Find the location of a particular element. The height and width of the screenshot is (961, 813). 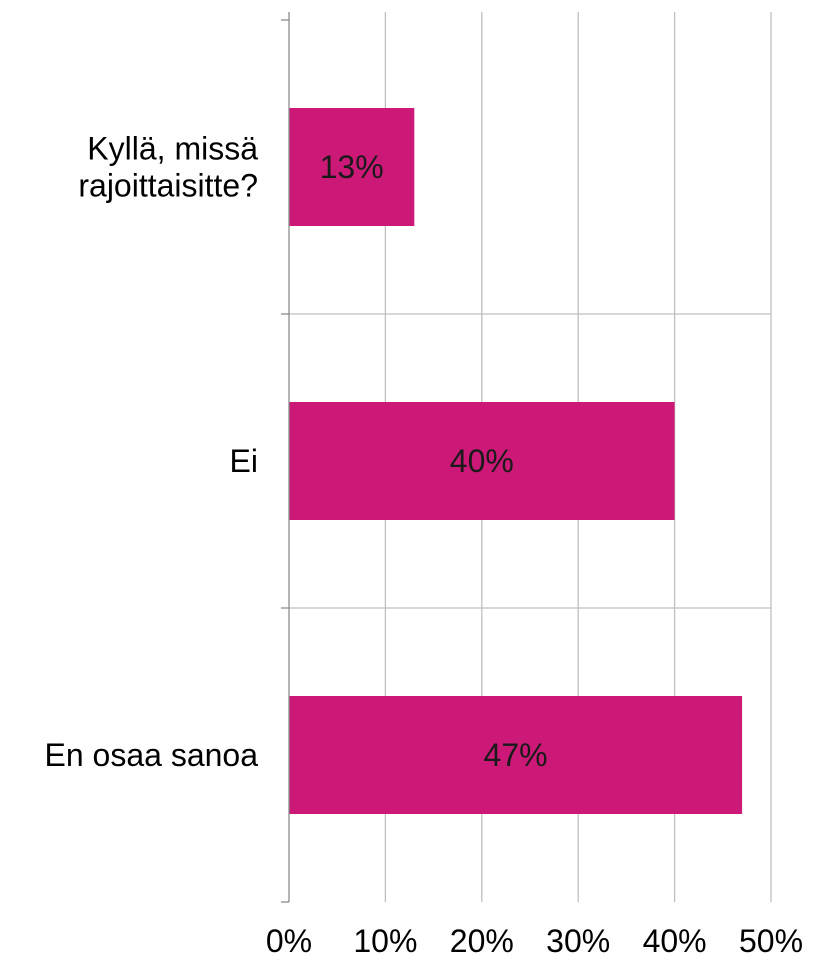

category-label-line: Ei is located at coordinates (244, 461).